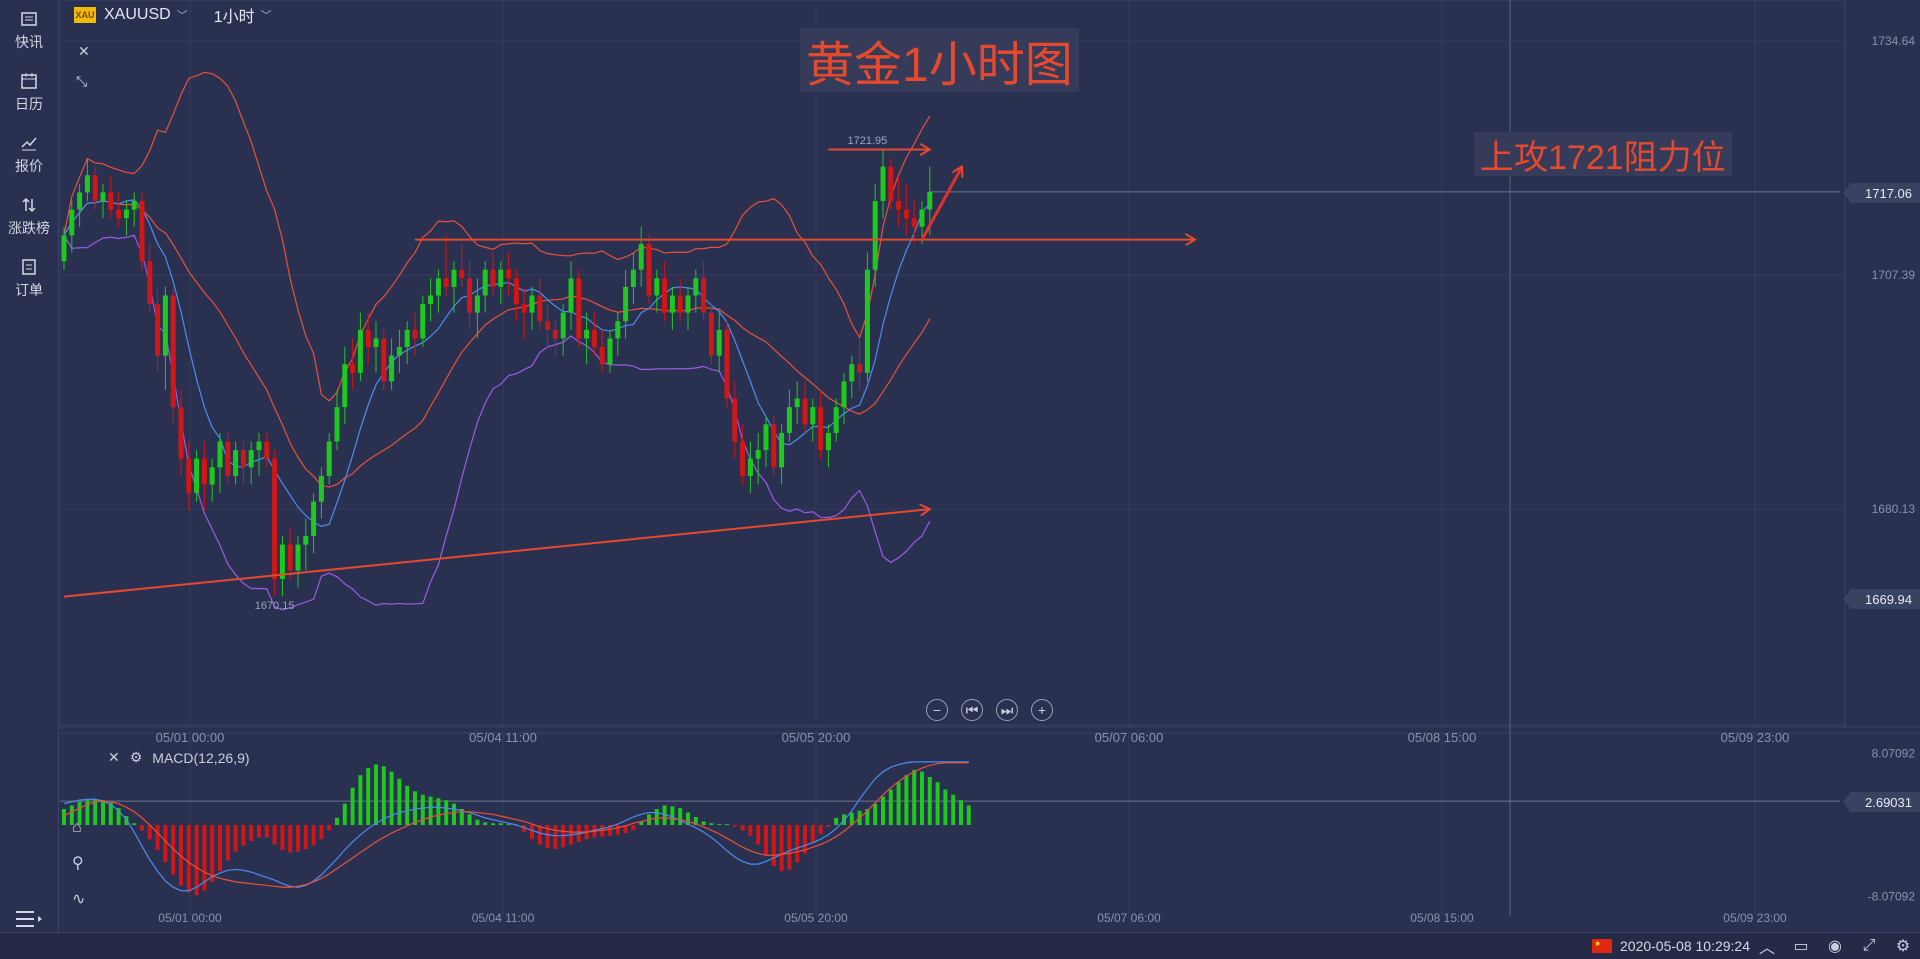 The width and height of the screenshot is (1920, 959). I want to click on sidebar-item-quote: 报价, so click(29, 155).